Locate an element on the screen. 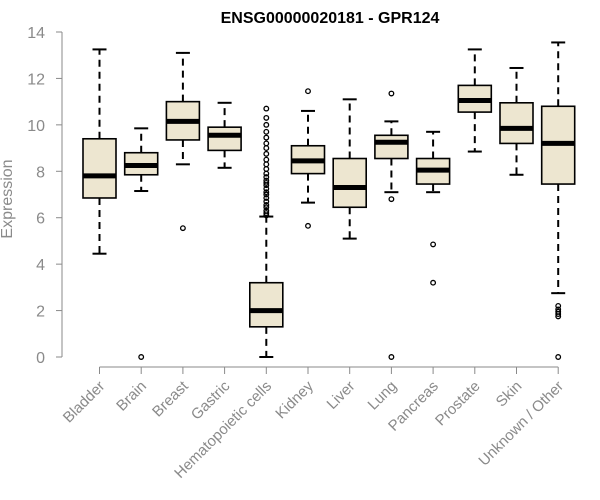 This screenshot has height=500, width=600. box-kidney is located at coordinates (308, 158).